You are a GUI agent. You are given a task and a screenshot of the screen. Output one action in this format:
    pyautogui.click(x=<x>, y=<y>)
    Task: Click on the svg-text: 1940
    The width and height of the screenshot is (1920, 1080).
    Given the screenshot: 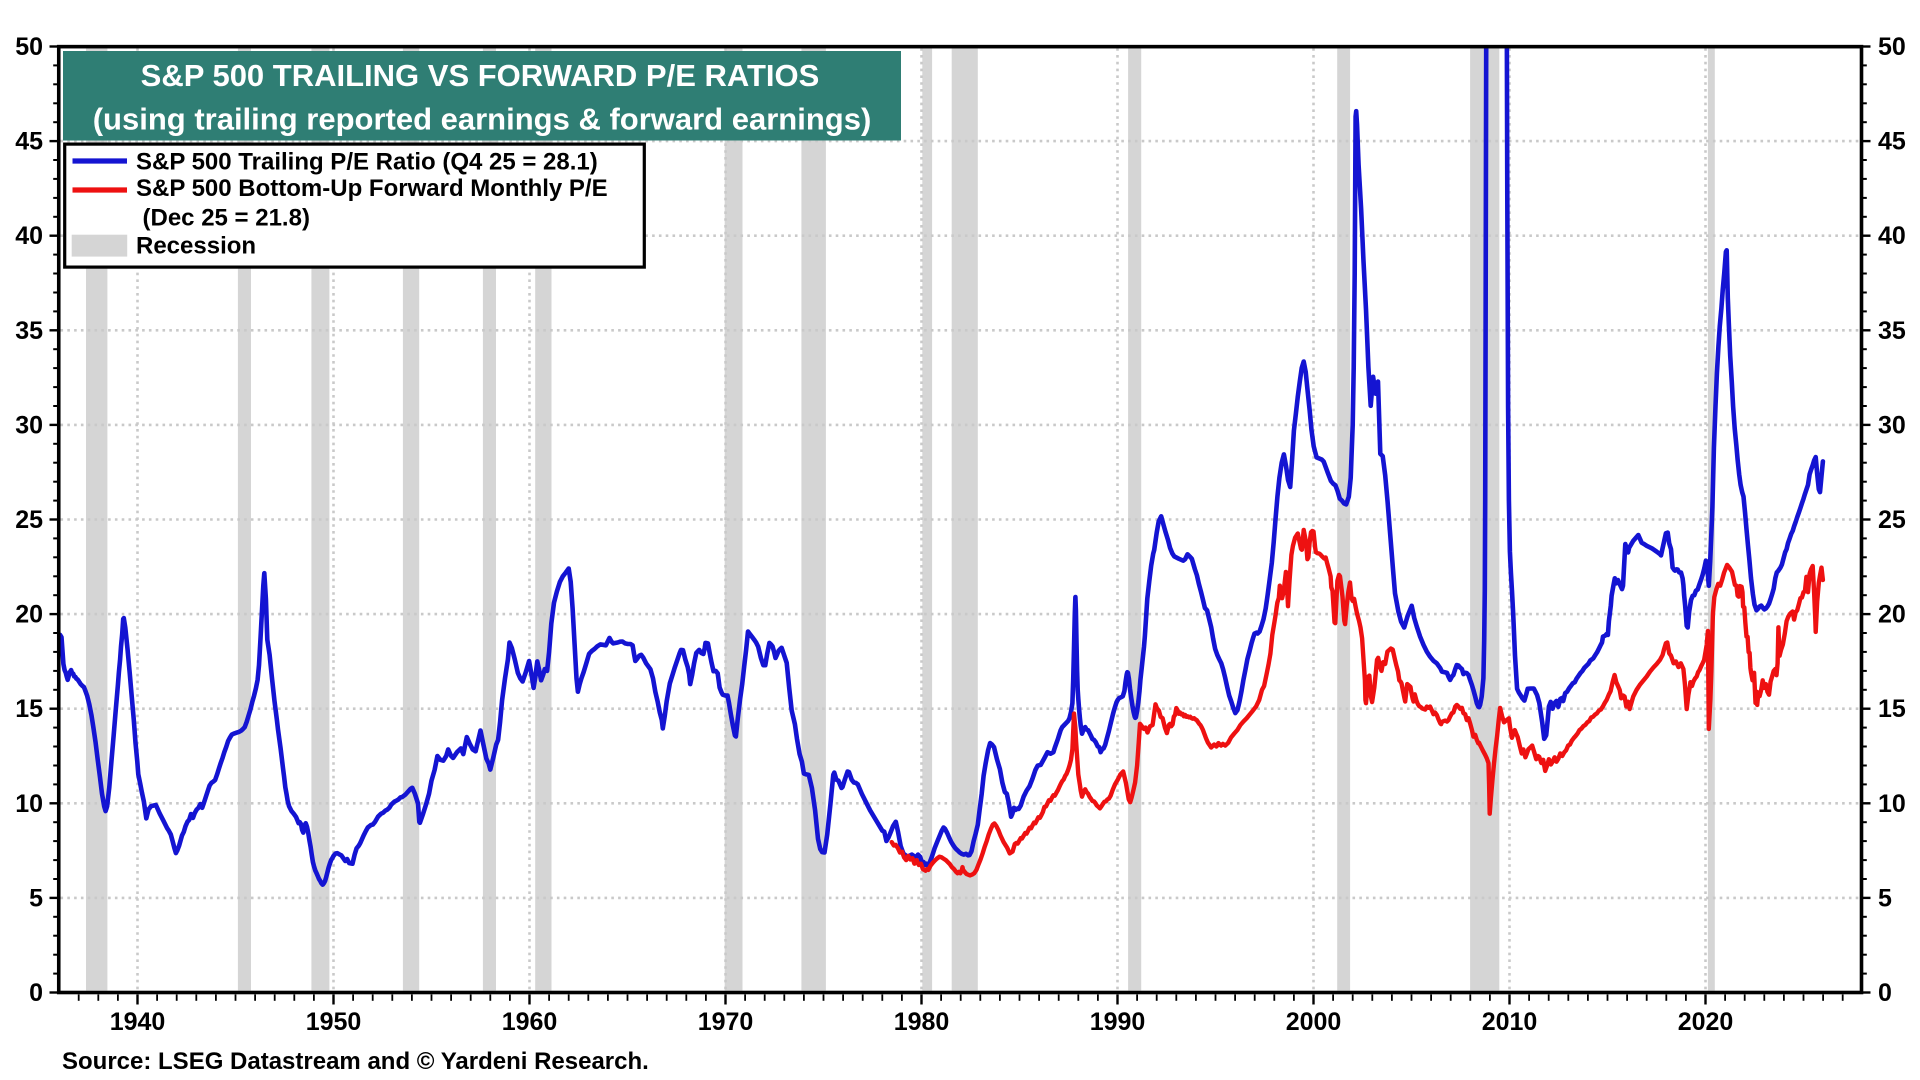 What is the action you would take?
    pyautogui.click(x=138, y=1022)
    